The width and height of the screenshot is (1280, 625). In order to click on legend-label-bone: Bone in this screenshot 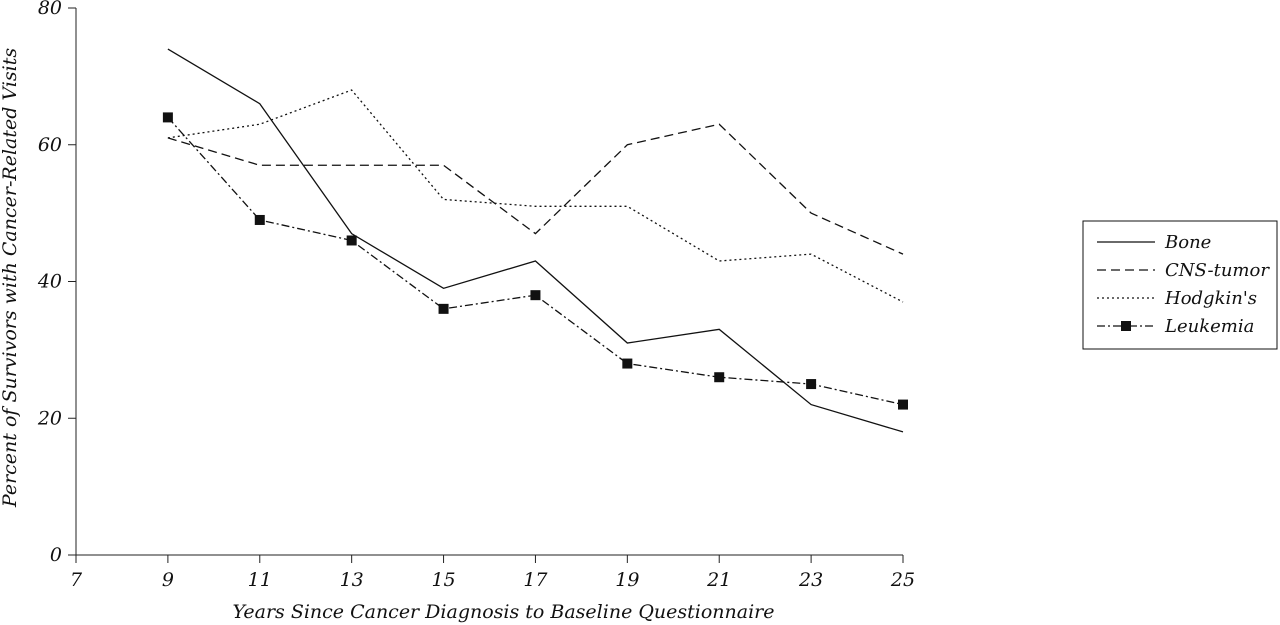, I will do `click(1187, 242)`.